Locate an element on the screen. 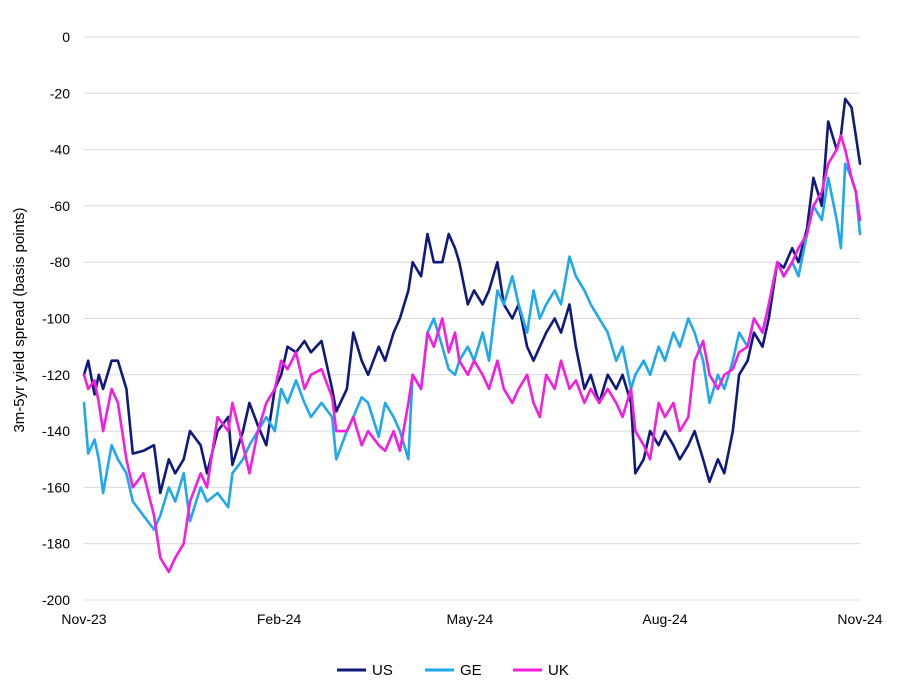 The image size is (903, 699). legend-label-ge: GE is located at coordinates (471, 670).